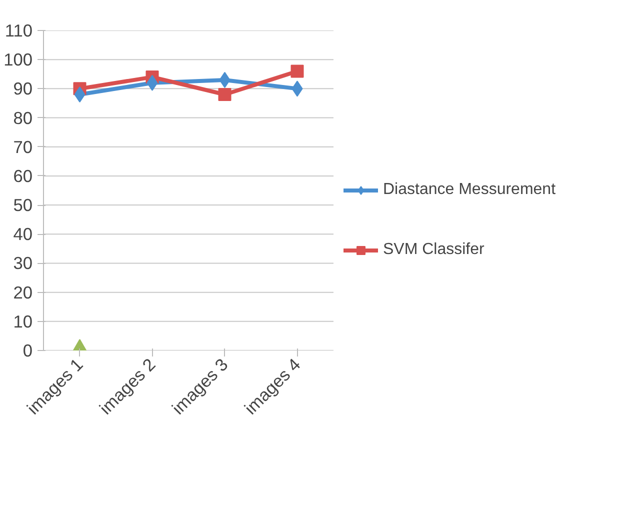 The width and height of the screenshot is (625, 512). I want to click on y-tick-label: 0, so click(27, 350).